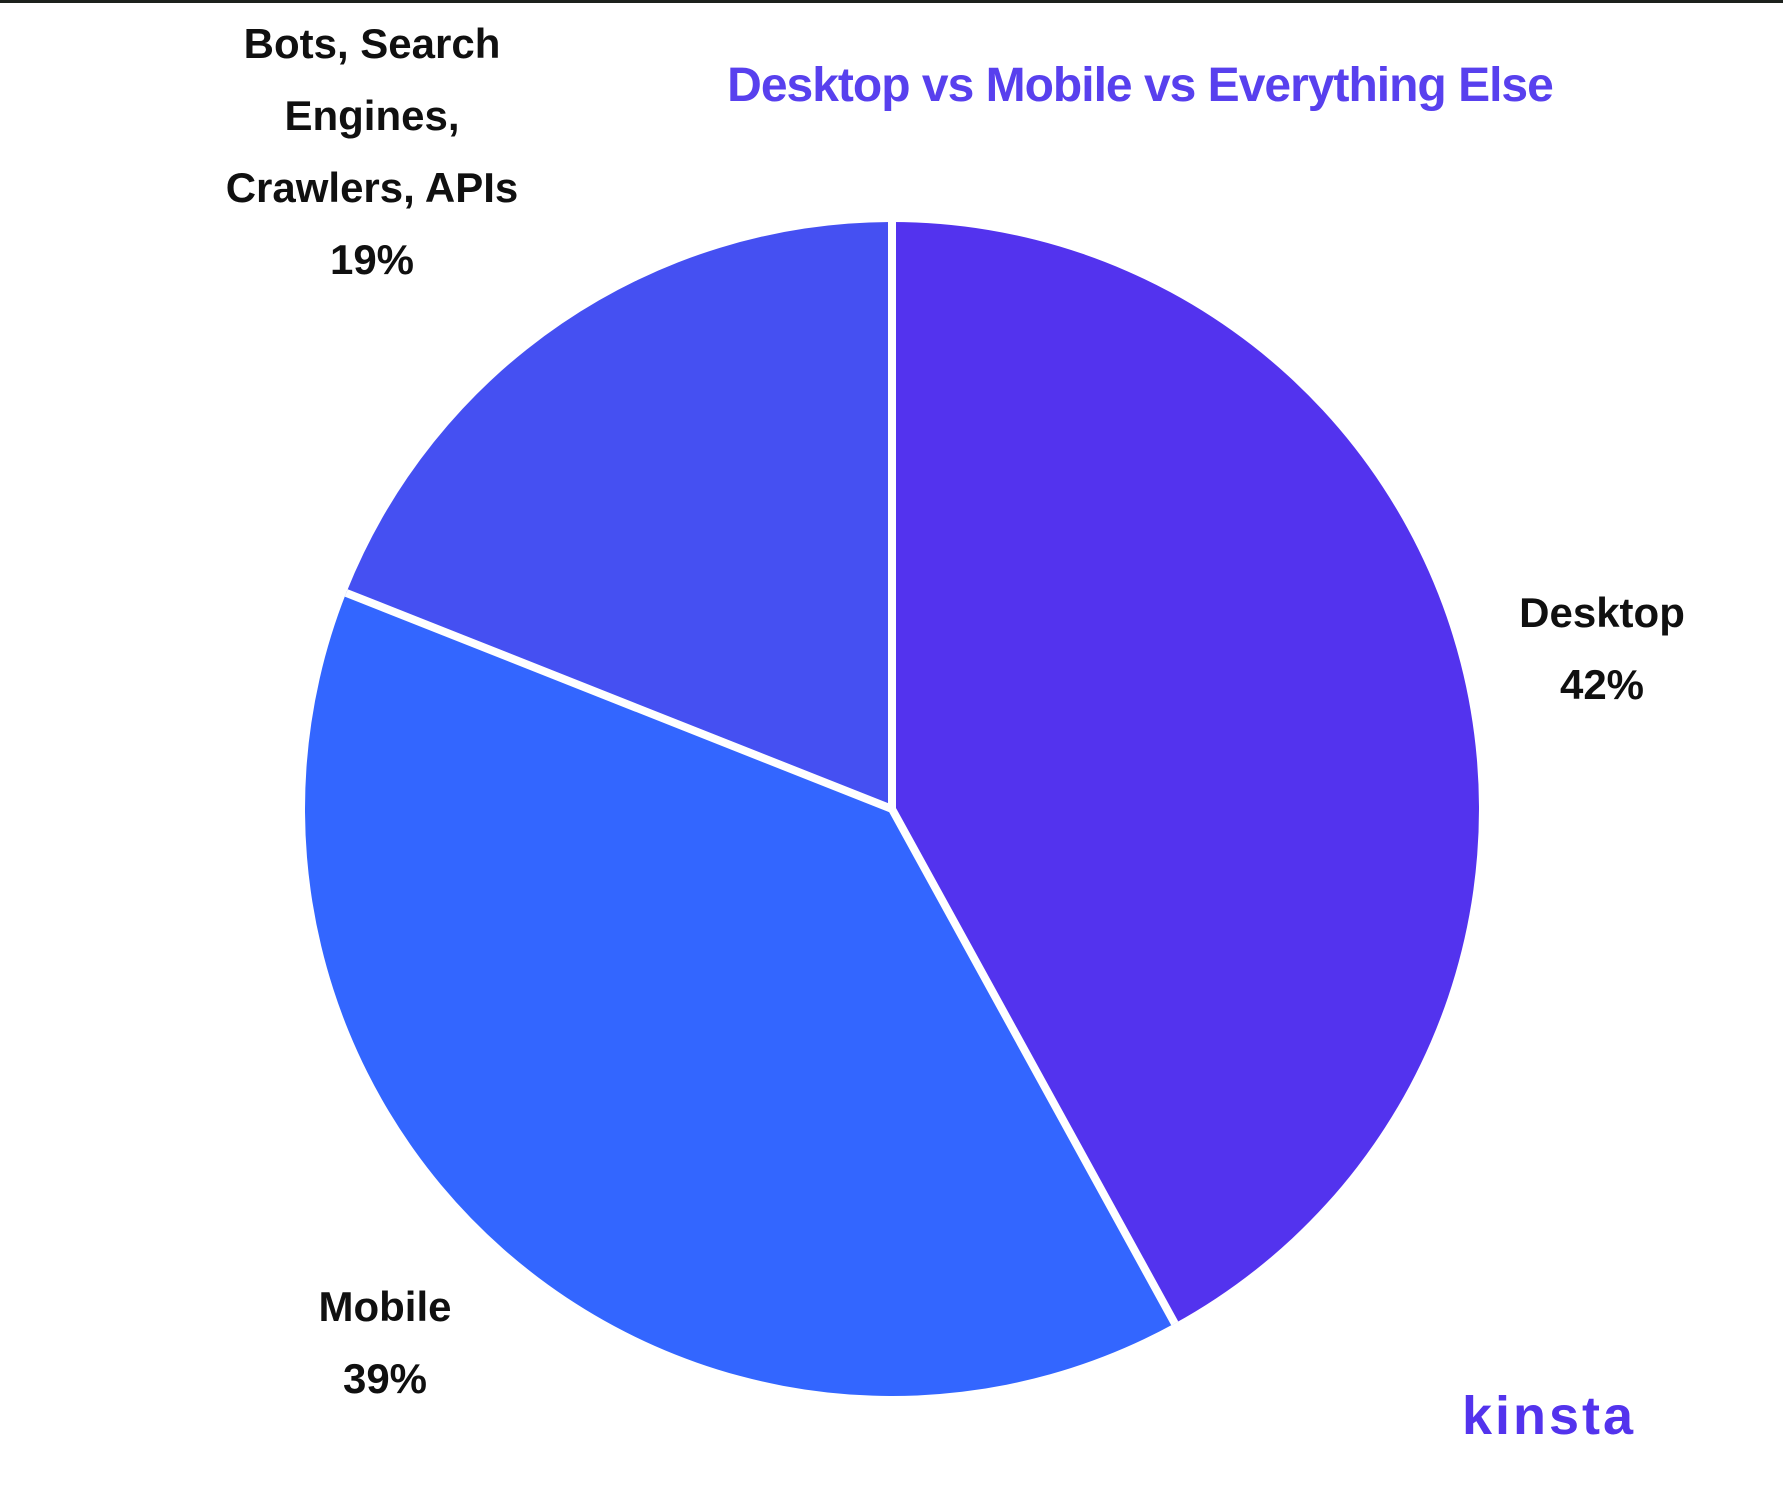  What do you see at coordinates (619, 515) in the screenshot?
I see `pie-slice-bots` at bounding box center [619, 515].